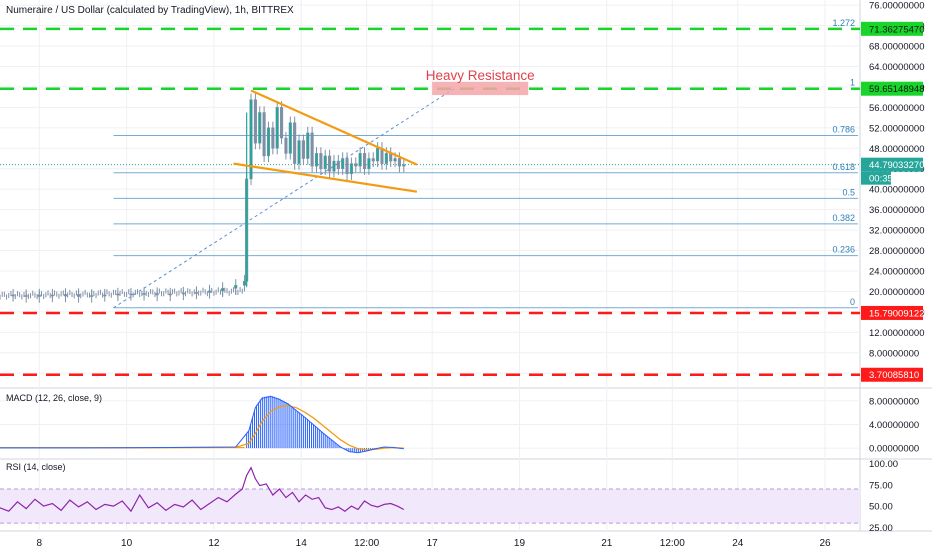  Describe the element at coordinates (36, 467) in the screenshot. I see `rsi-label: RSI (14, close)` at that location.